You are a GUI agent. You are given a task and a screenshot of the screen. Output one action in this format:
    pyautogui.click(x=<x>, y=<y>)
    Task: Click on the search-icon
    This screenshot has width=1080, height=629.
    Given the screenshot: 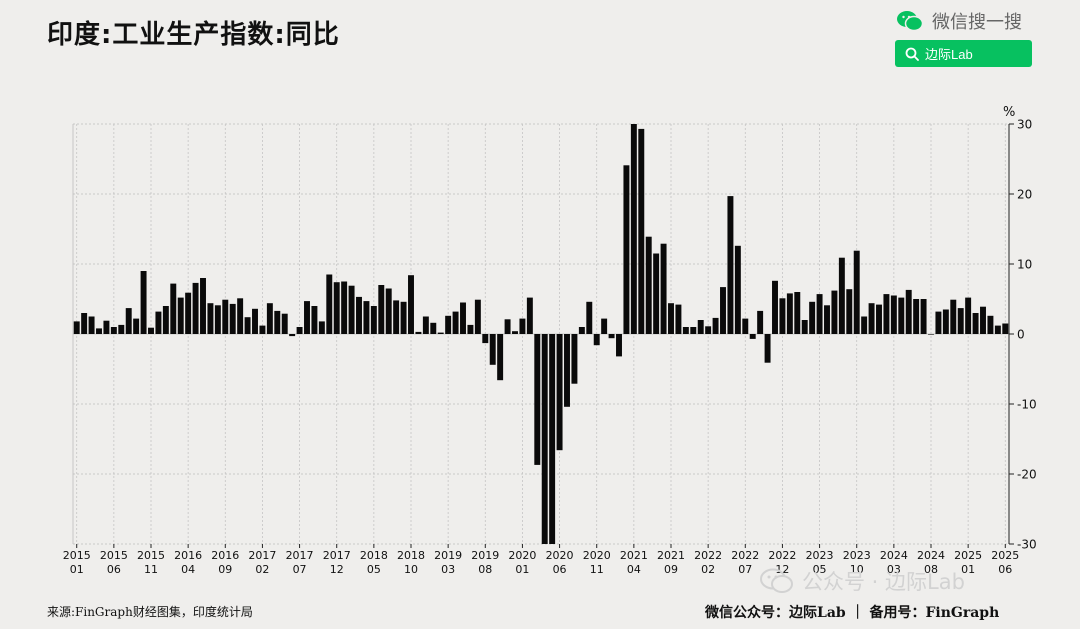 What is the action you would take?
    pyautogui.click(x=912, y=54)
    